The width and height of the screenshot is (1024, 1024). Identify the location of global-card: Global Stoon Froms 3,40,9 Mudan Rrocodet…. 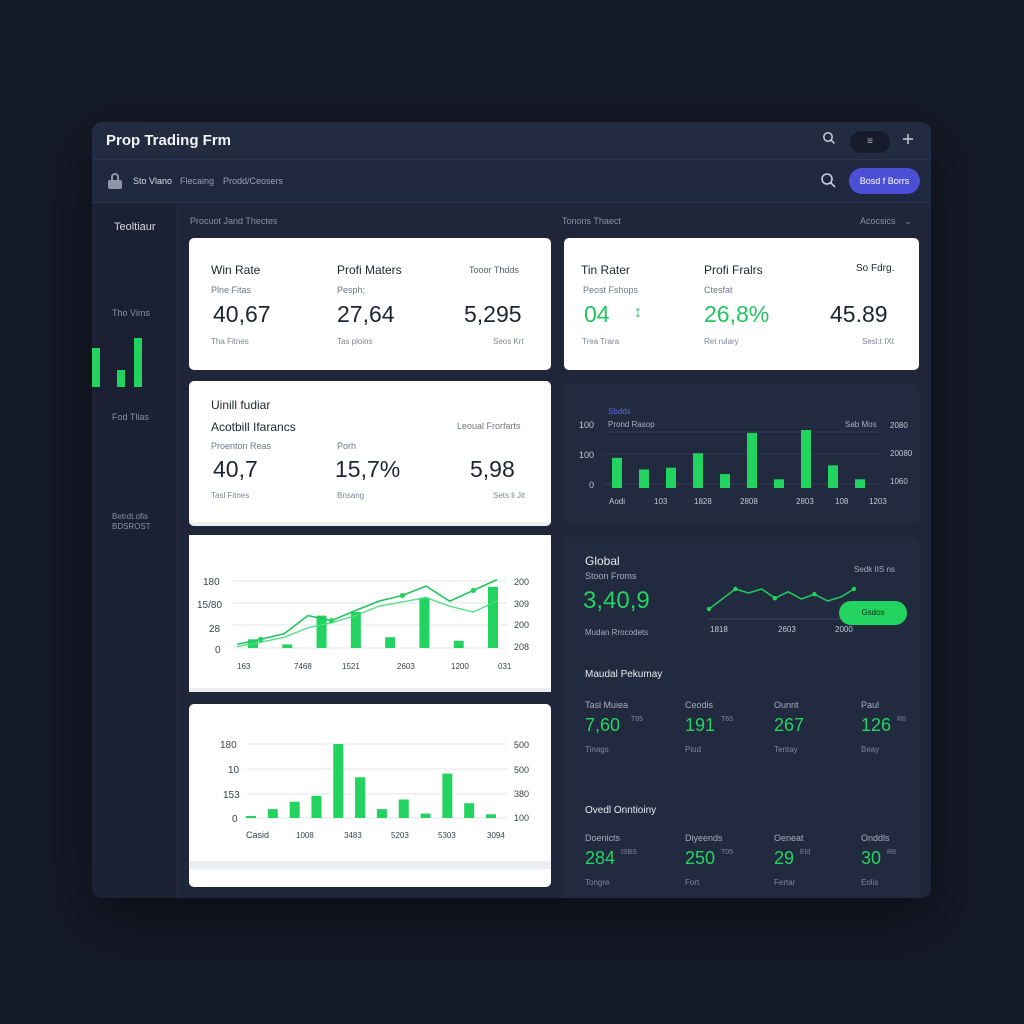
(741, 717).